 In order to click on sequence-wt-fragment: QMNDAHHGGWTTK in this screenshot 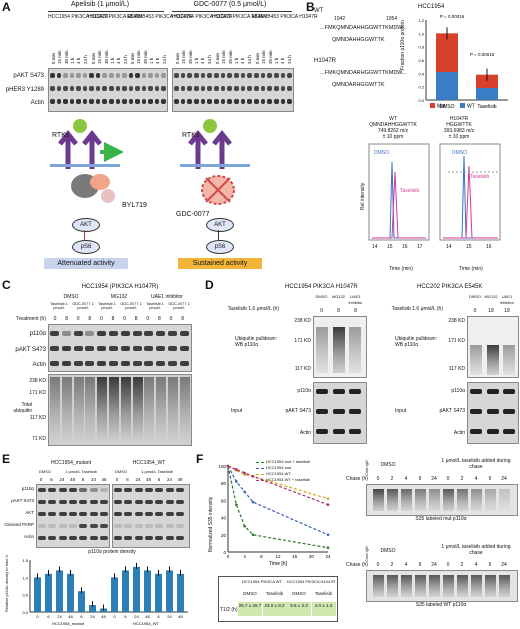, I will do `click(358, 40)`.